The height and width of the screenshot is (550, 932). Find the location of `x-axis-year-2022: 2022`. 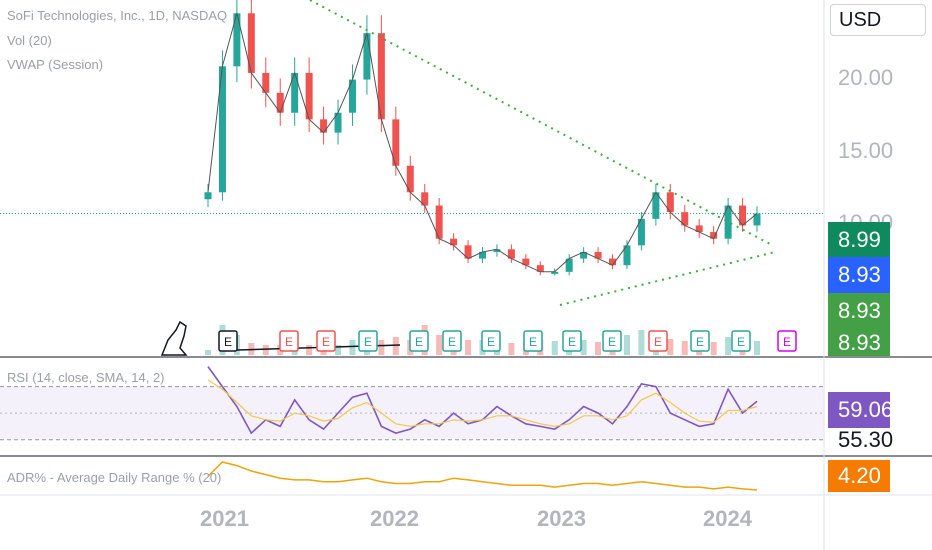

x-axis-year-2022: 2022 is located at coordinates (394, 518).